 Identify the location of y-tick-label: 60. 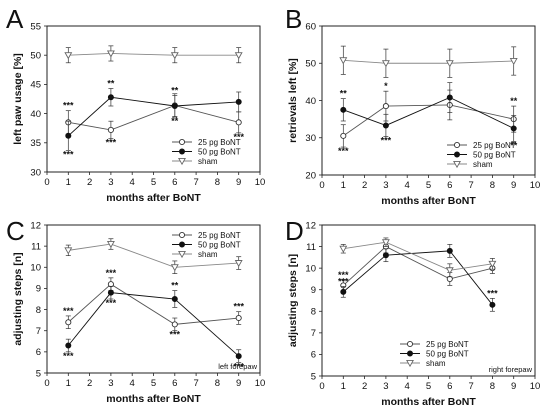
(310, 26).